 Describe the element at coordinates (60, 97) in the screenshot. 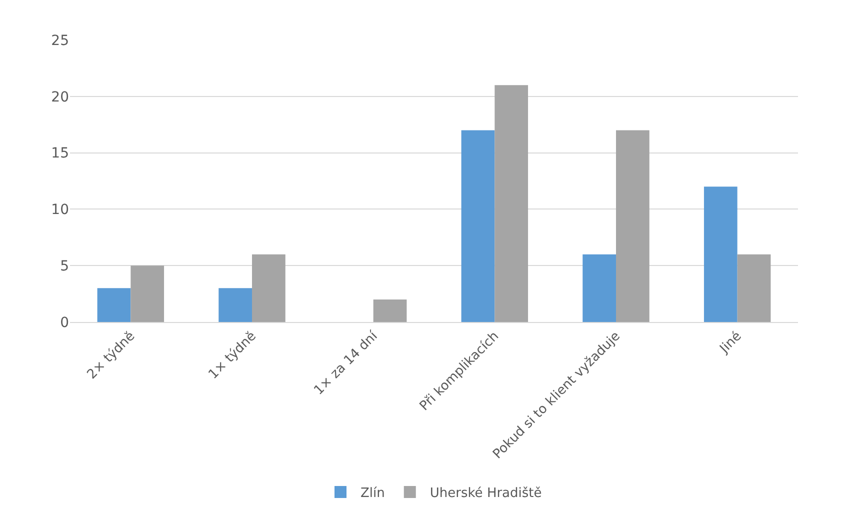

I see `y-tick-label: 20` at that location.